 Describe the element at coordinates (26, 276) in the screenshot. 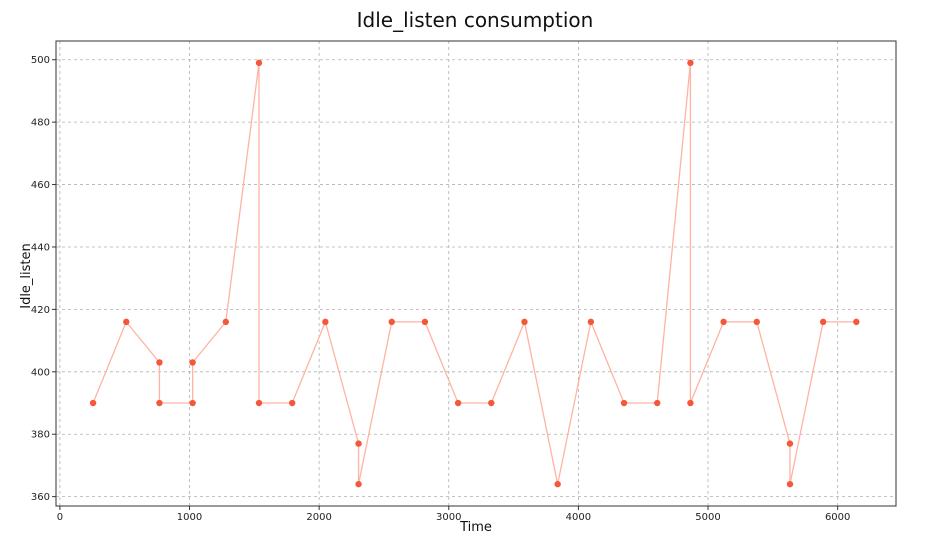

I see `y-axis-title: Idle_listen` at that location.